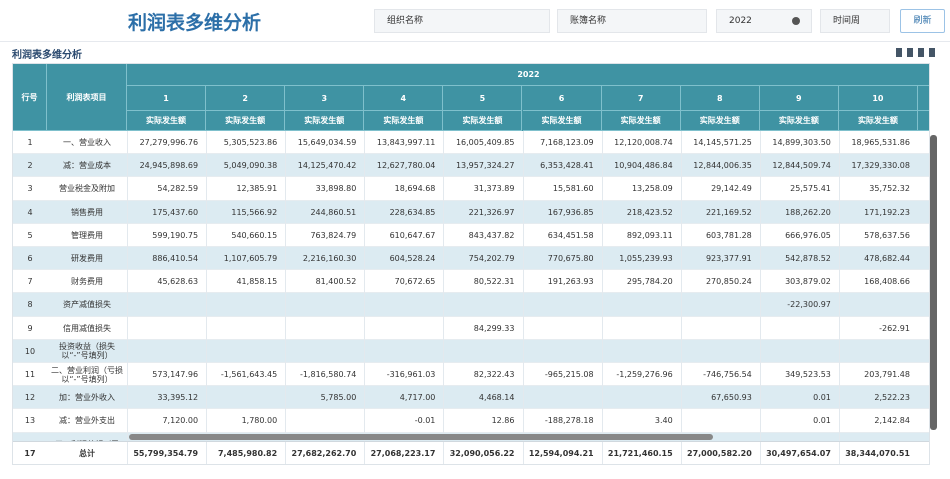 The width and height of the screenshot is (950, 479). Describe the element at coordinates (482, 259) in the screenshot. I see `value-cell: 754,202.79` at that location.